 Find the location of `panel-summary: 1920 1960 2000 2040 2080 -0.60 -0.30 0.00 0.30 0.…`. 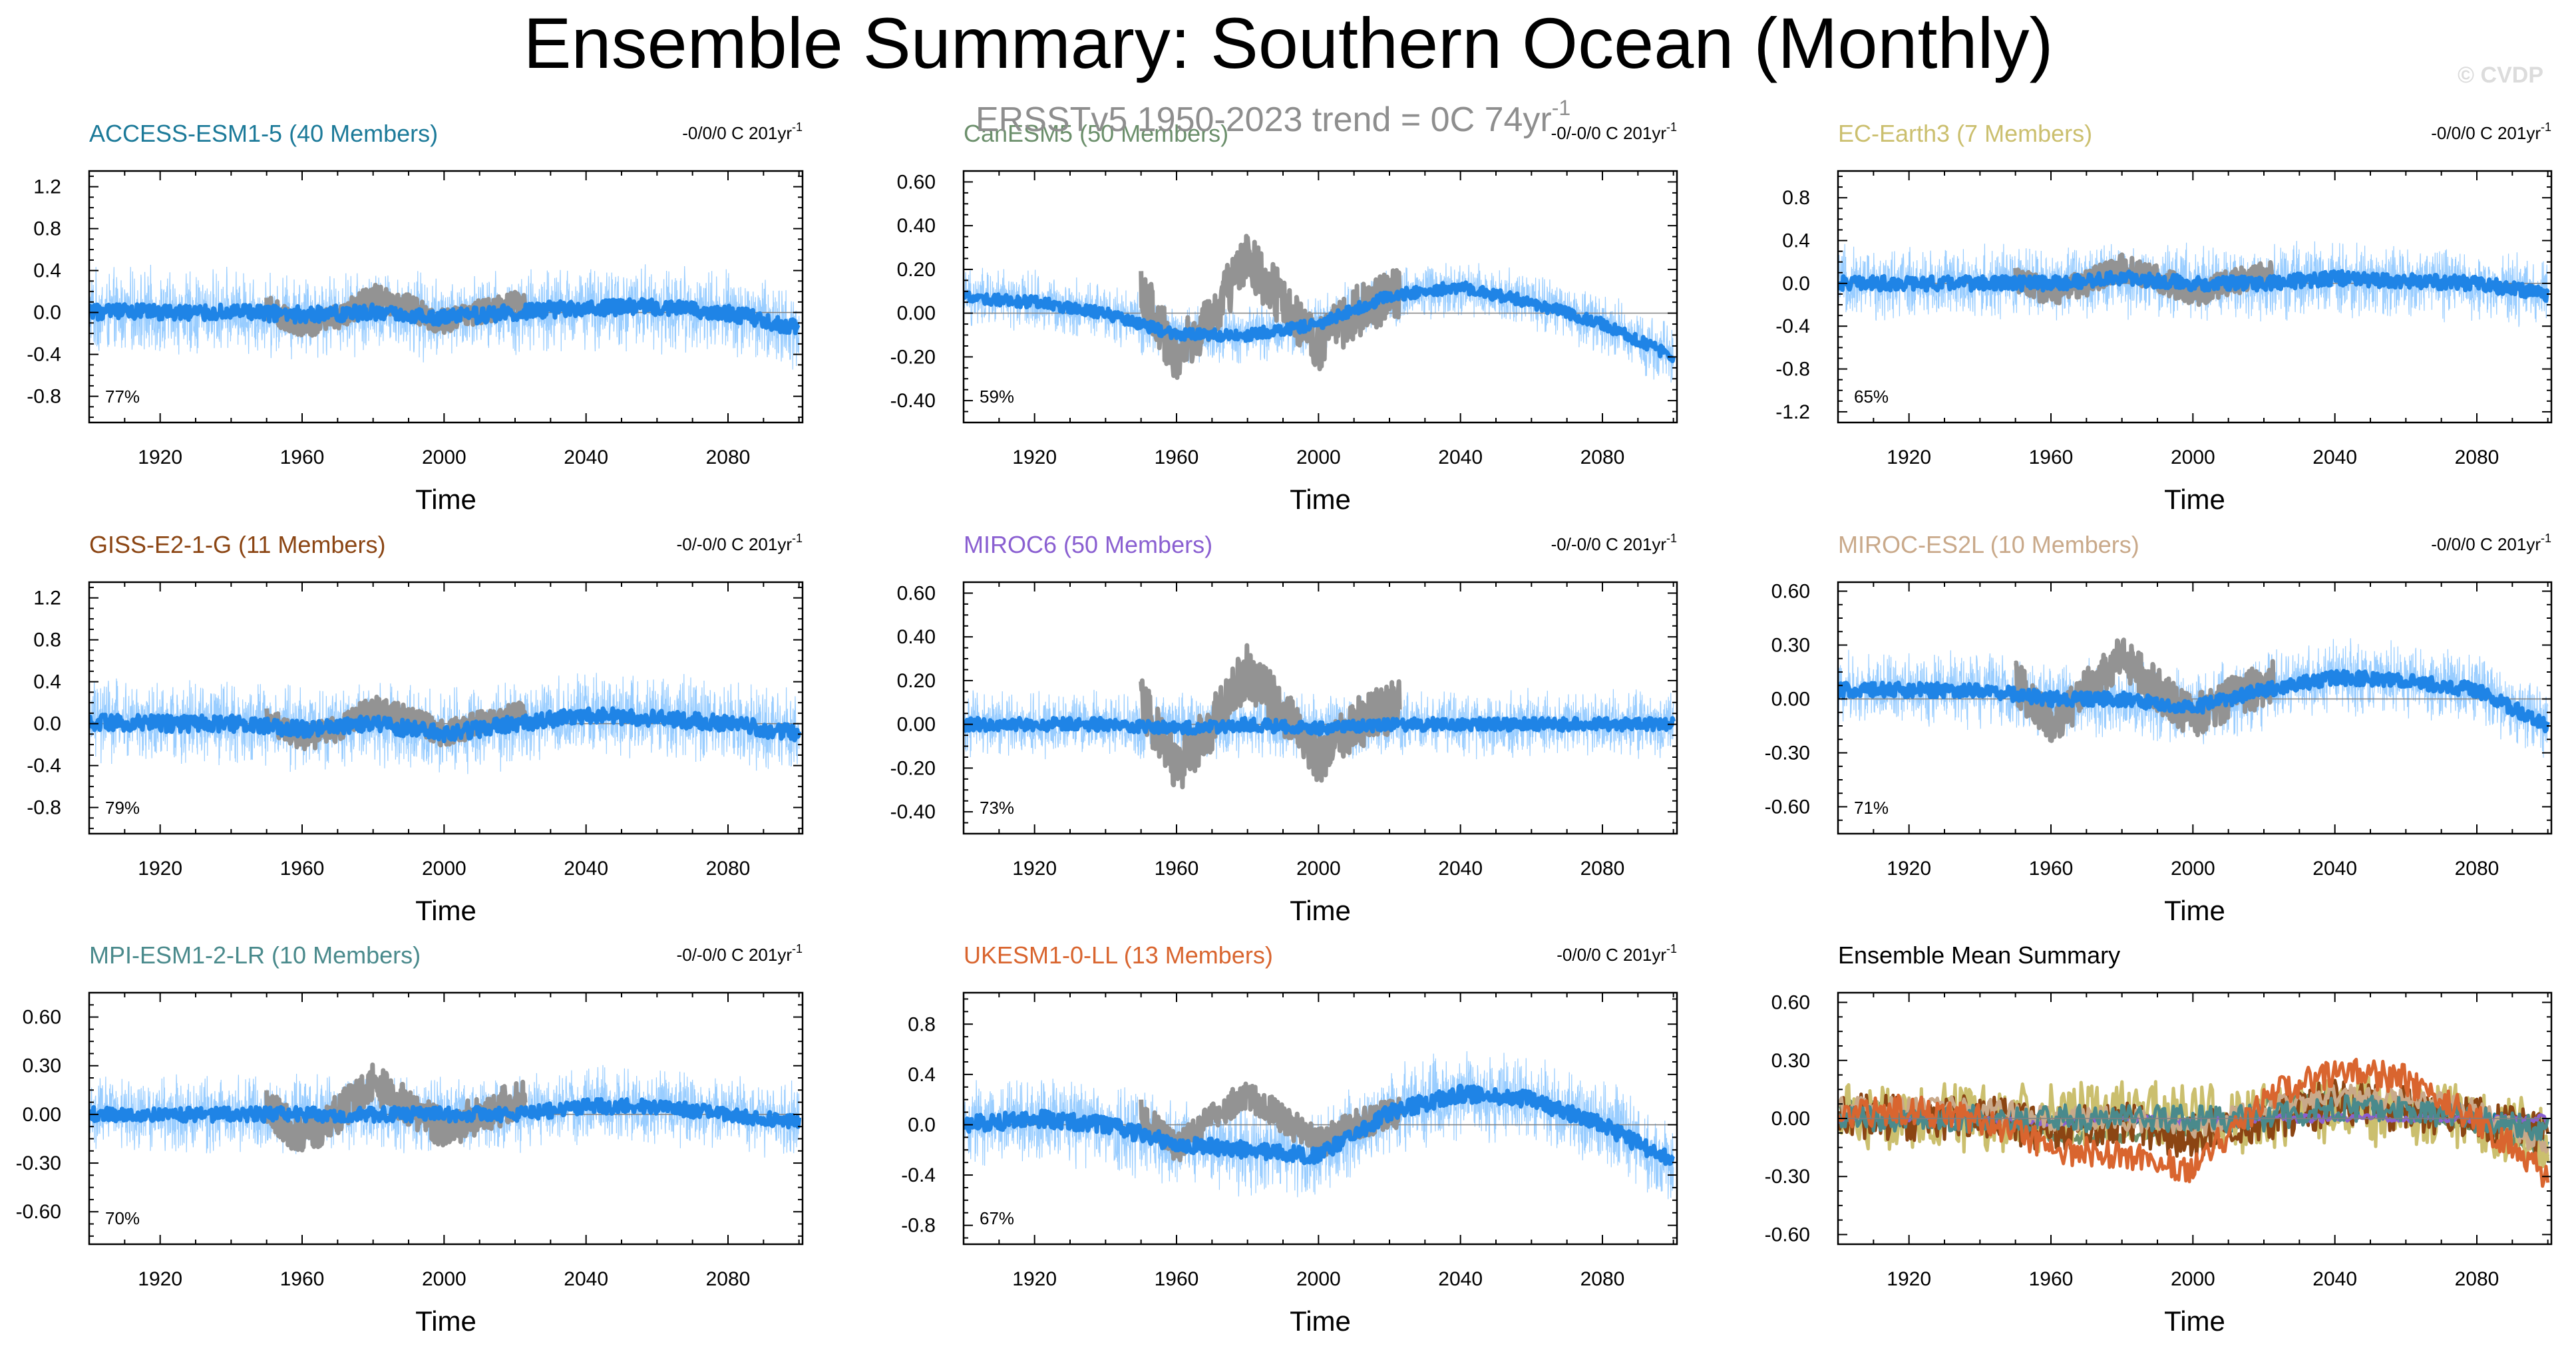

panel-summary: 1920 1960 2000 2040 2080 -0.60 -0.30 0.00 0.30 0.… is located at coordinates (2159, 1139).